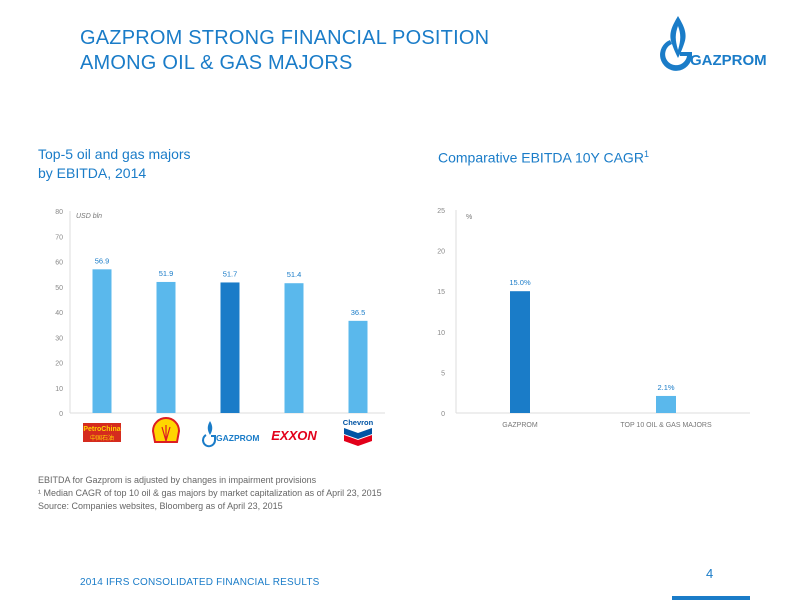  I want to click on gazprom-small-g-icon, so click(209, 441).